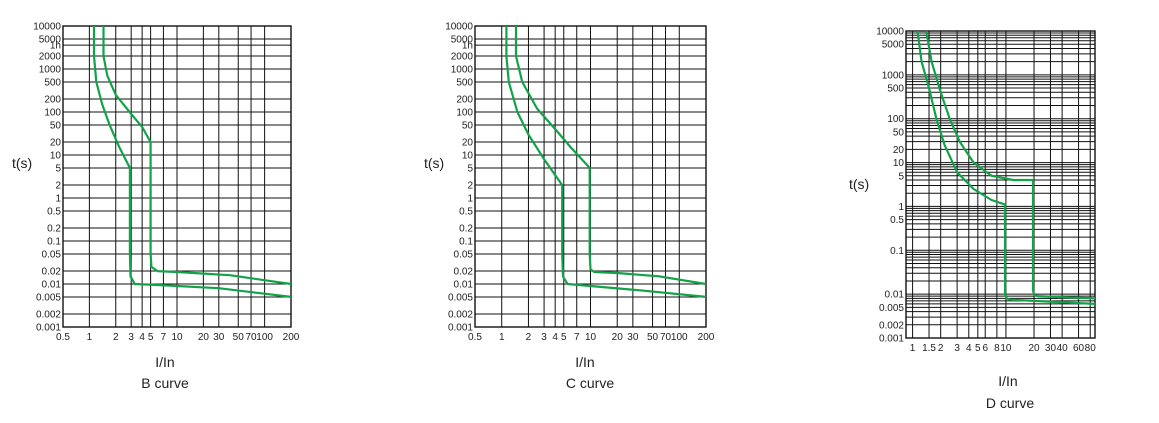 The width and height of the screenshot is (1159, 423). What do you see at coordinates (56, 156) in the screenshot?
I see `y-tick-label-10: 10` at bounding box center [56, 156].